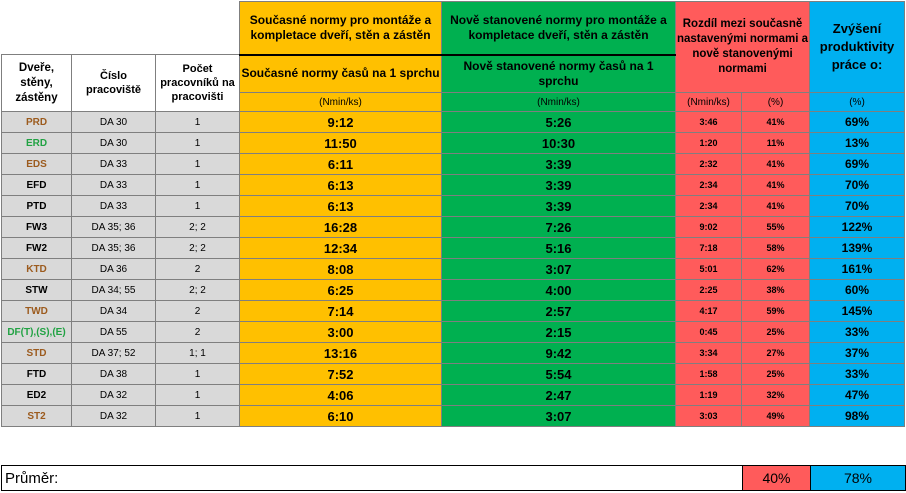 This screenshot has height=493, width=906. I want to click on diff-time-cell: 2:32, so click(708, 164).